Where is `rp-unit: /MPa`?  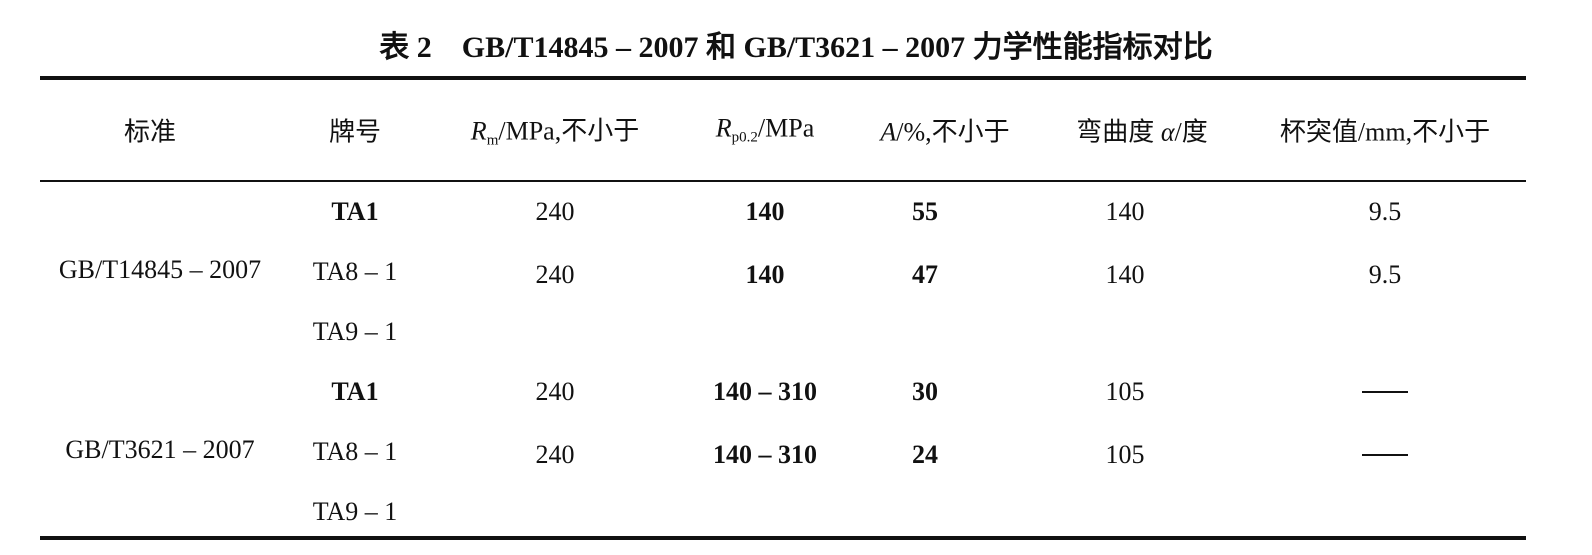 rp-unit: /MPa is located at coordinates (786, 128).